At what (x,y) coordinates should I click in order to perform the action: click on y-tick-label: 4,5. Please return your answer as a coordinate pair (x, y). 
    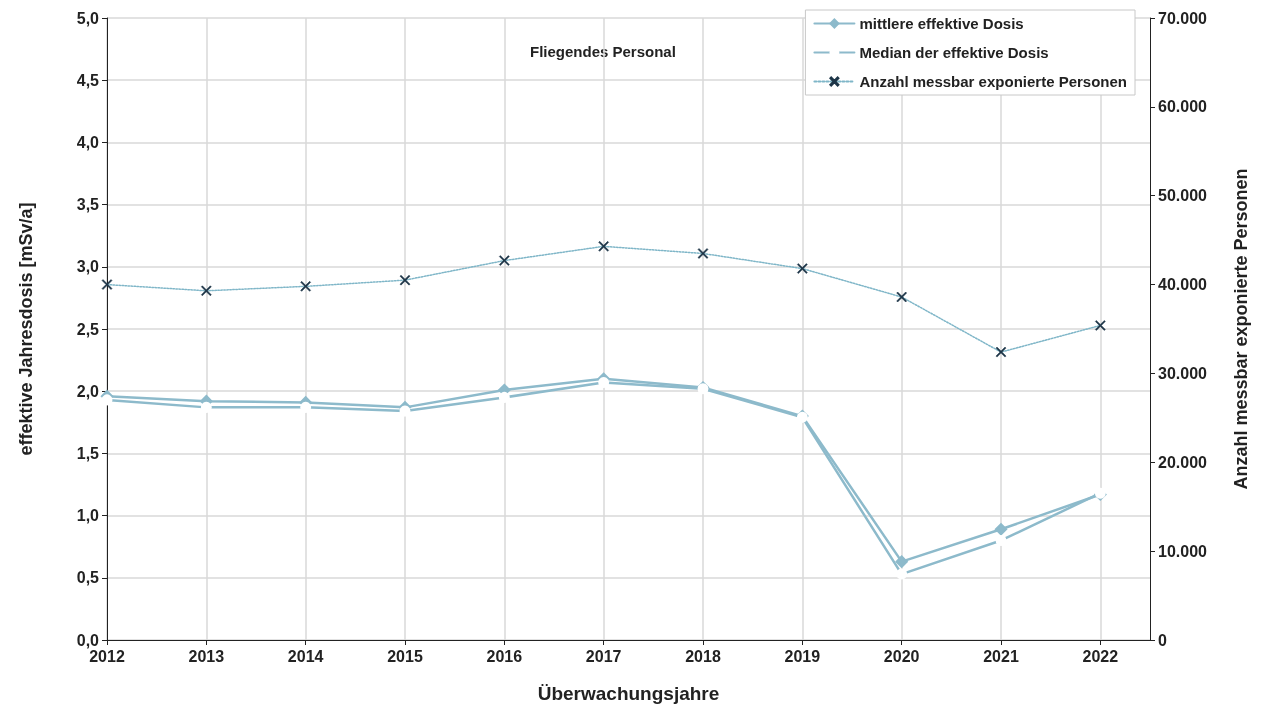
    Looking at the image, I should click on (88, 80).